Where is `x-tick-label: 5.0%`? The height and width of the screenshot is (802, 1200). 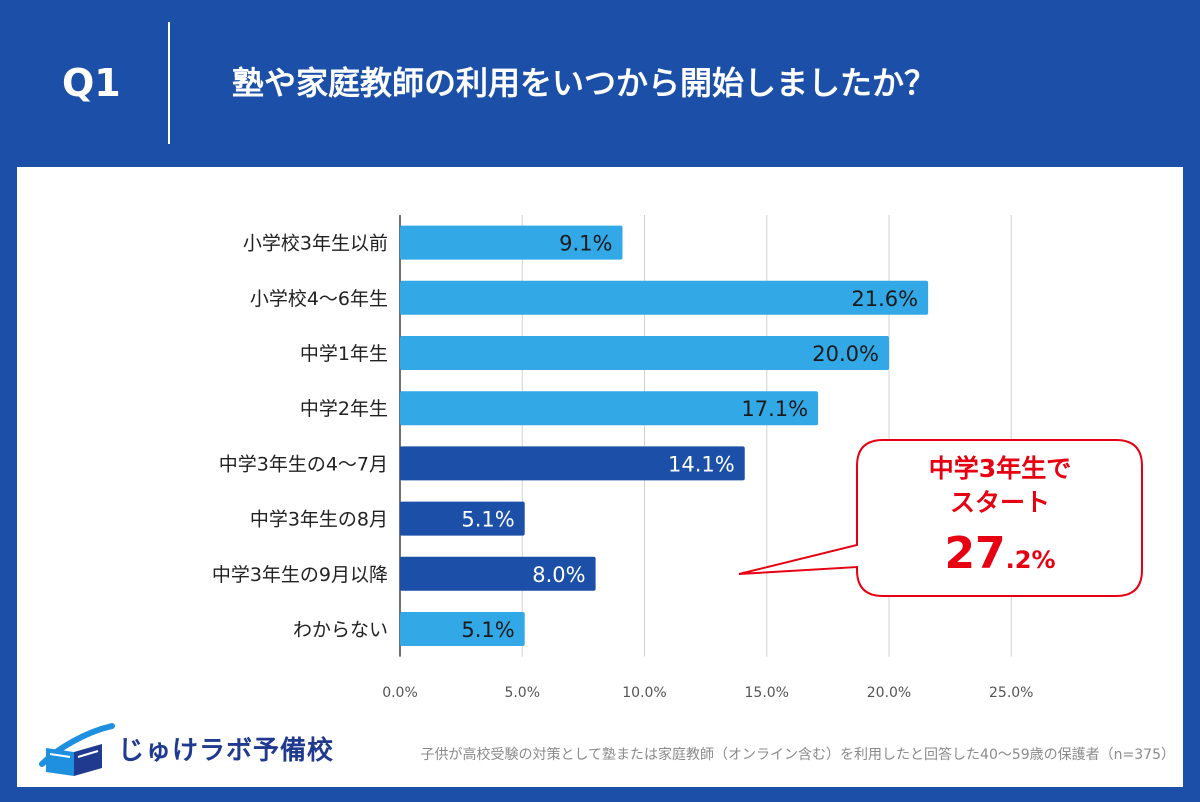 x-tick-label: 5.0% is located at coordinates (522, 693).